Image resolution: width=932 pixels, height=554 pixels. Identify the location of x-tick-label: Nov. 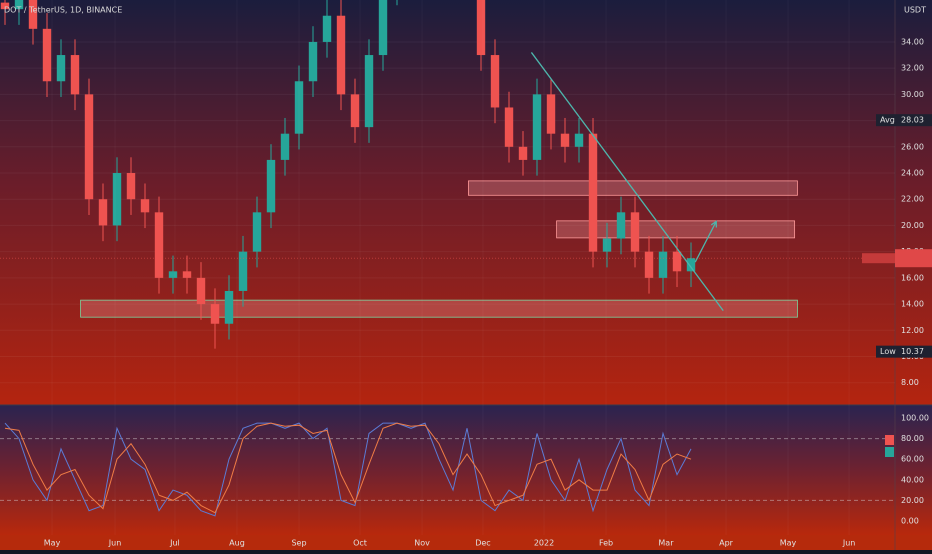
(422, 543).